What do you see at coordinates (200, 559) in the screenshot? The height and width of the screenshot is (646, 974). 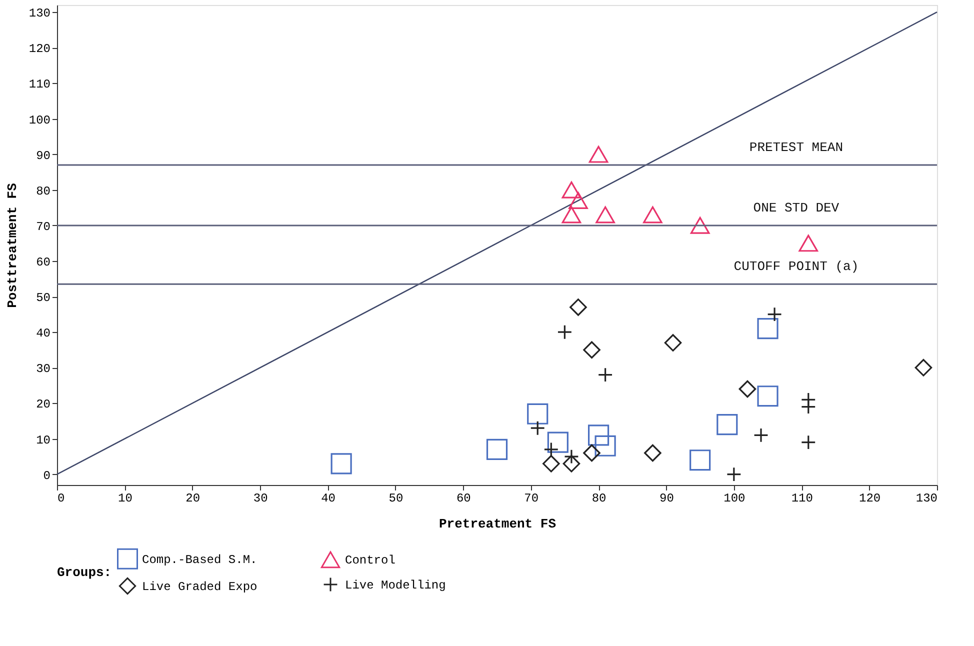 I see `legend-label: Comp.-Based S.M.` at bounding box center [200, 559].